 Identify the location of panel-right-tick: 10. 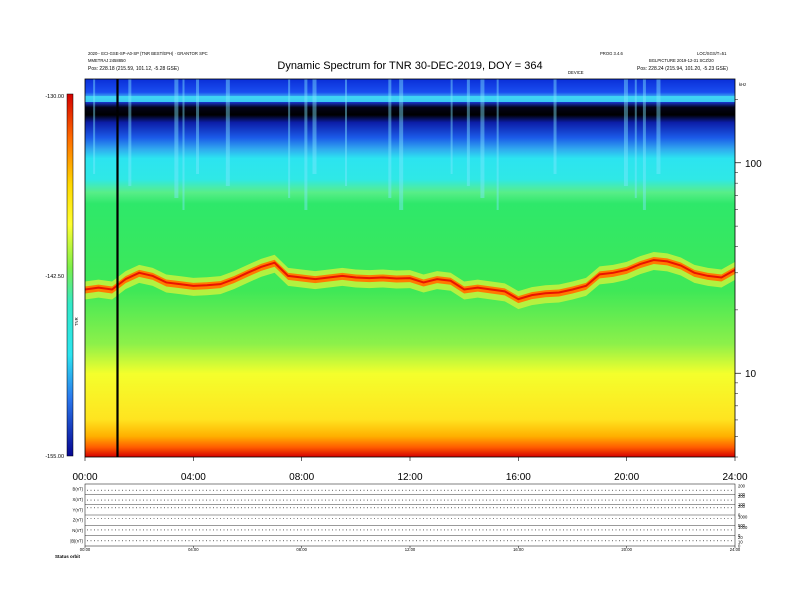
(740, 541).